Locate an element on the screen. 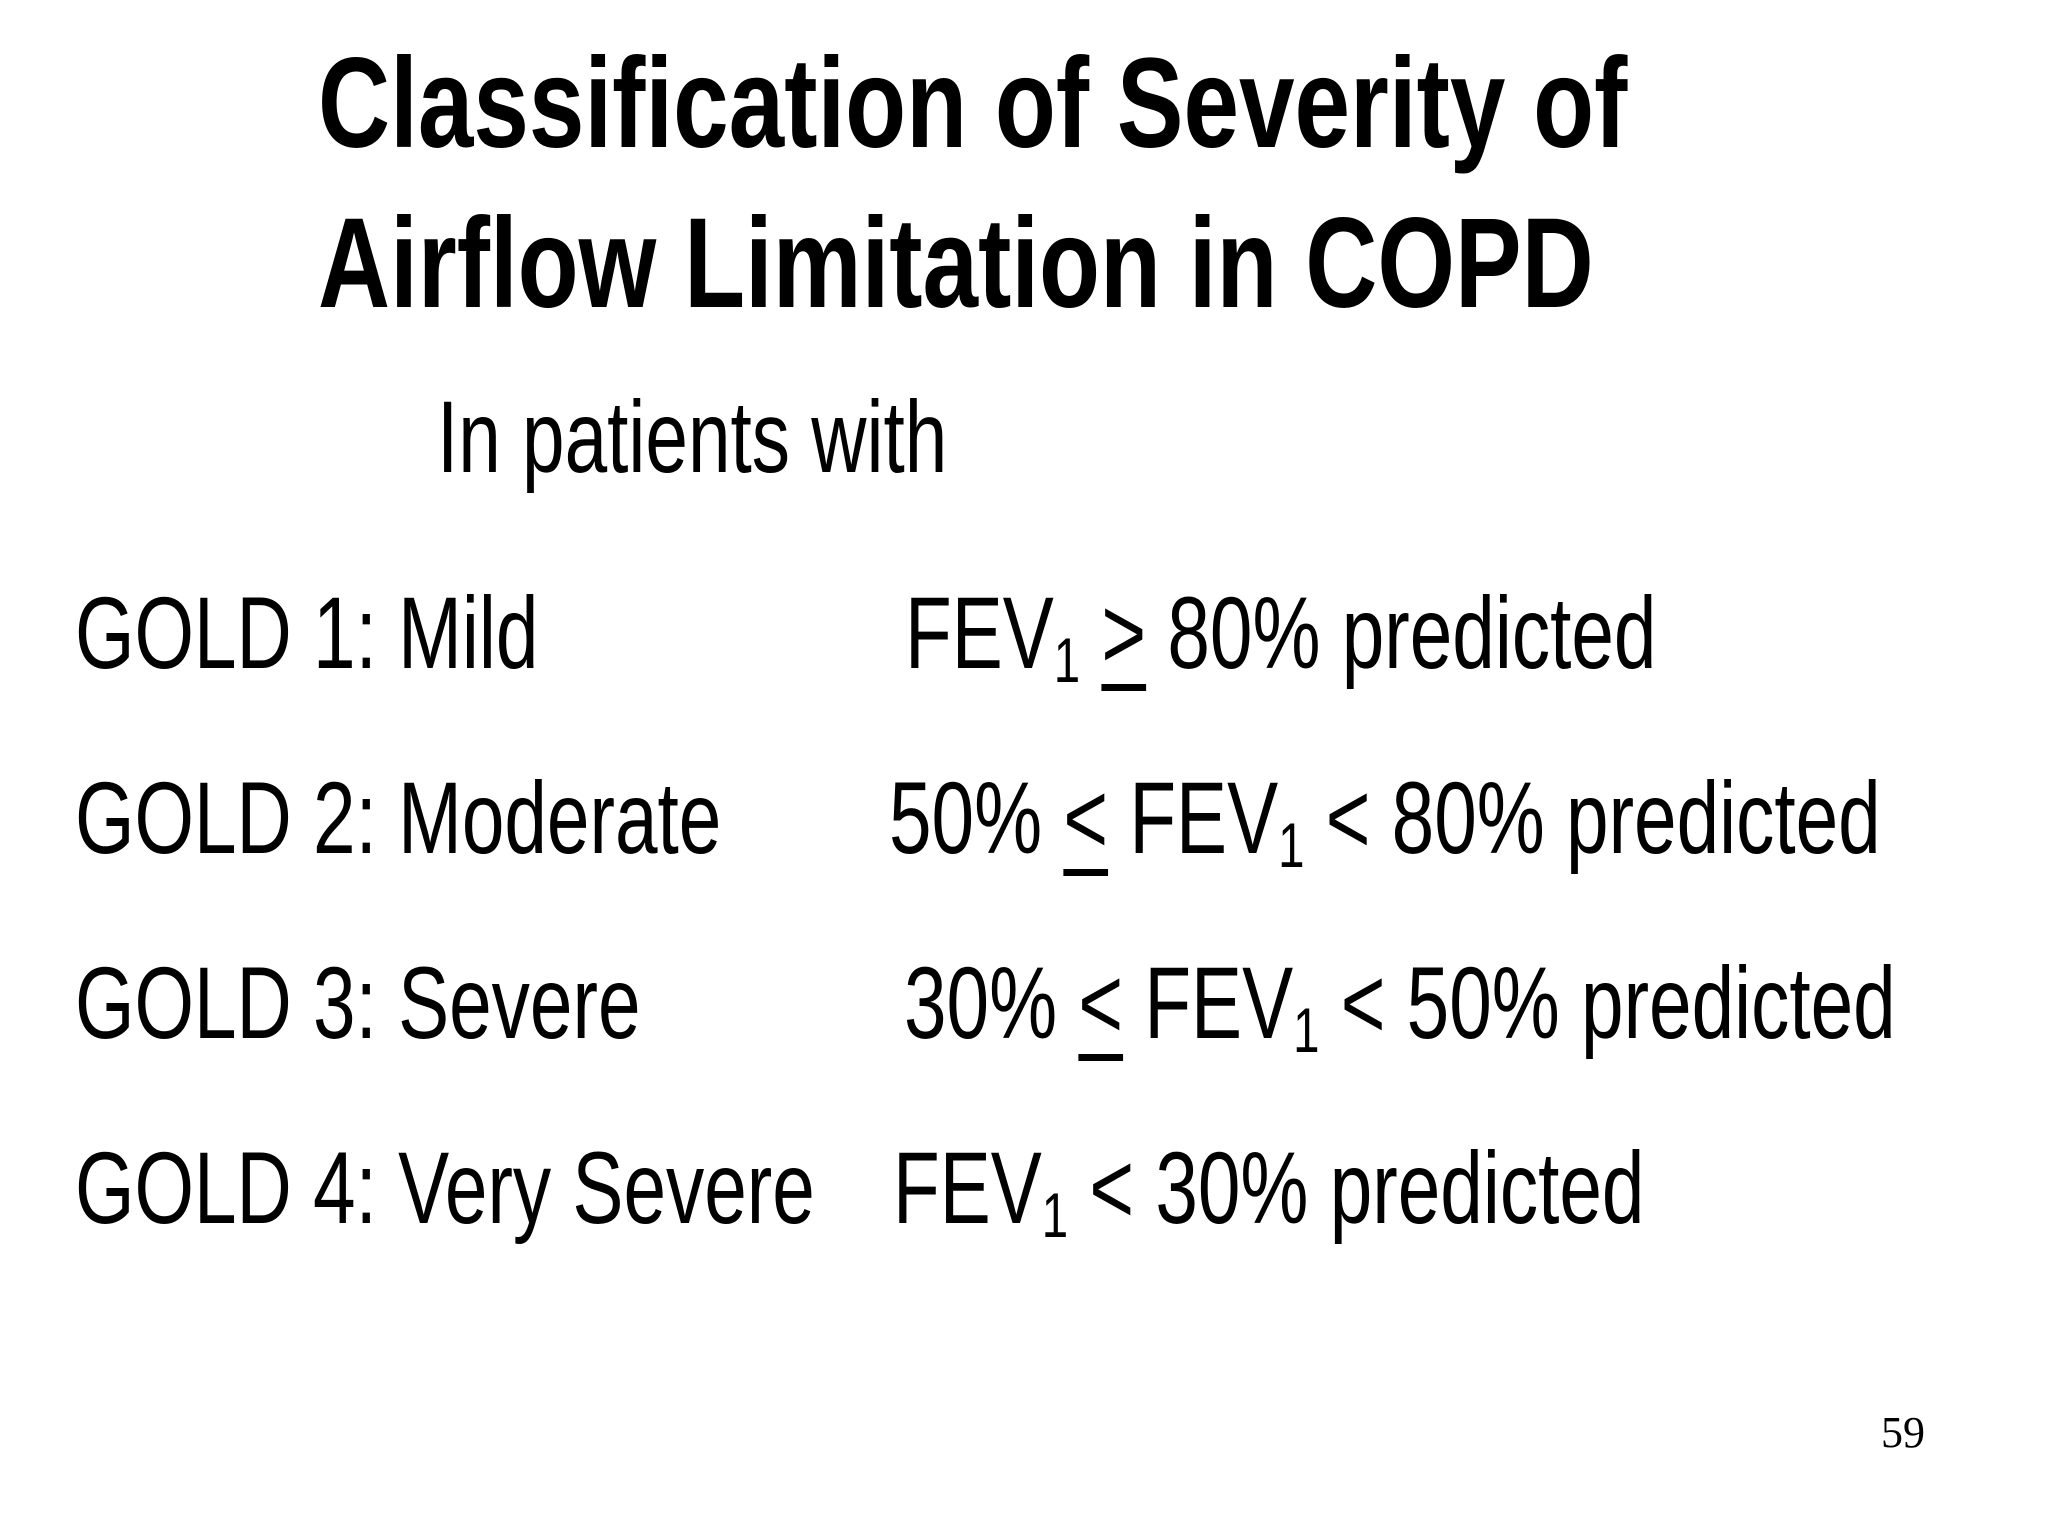 The height and width of the screenshot is (1536, 2048). underlined-operator: > is located at coordinates (1124, 633).